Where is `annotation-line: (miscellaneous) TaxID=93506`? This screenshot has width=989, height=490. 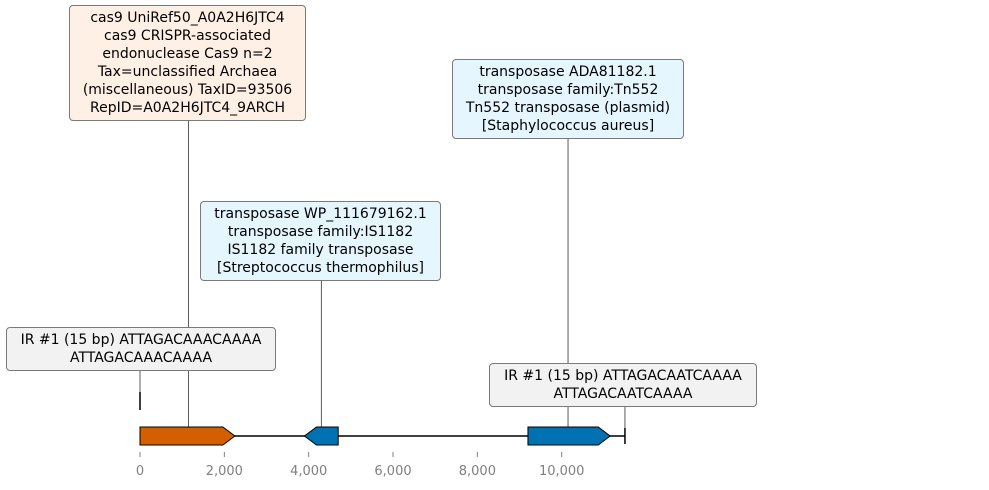
annotation-line: (miscellaneous) TaxID=93506 is located at coordinates (187, 90).